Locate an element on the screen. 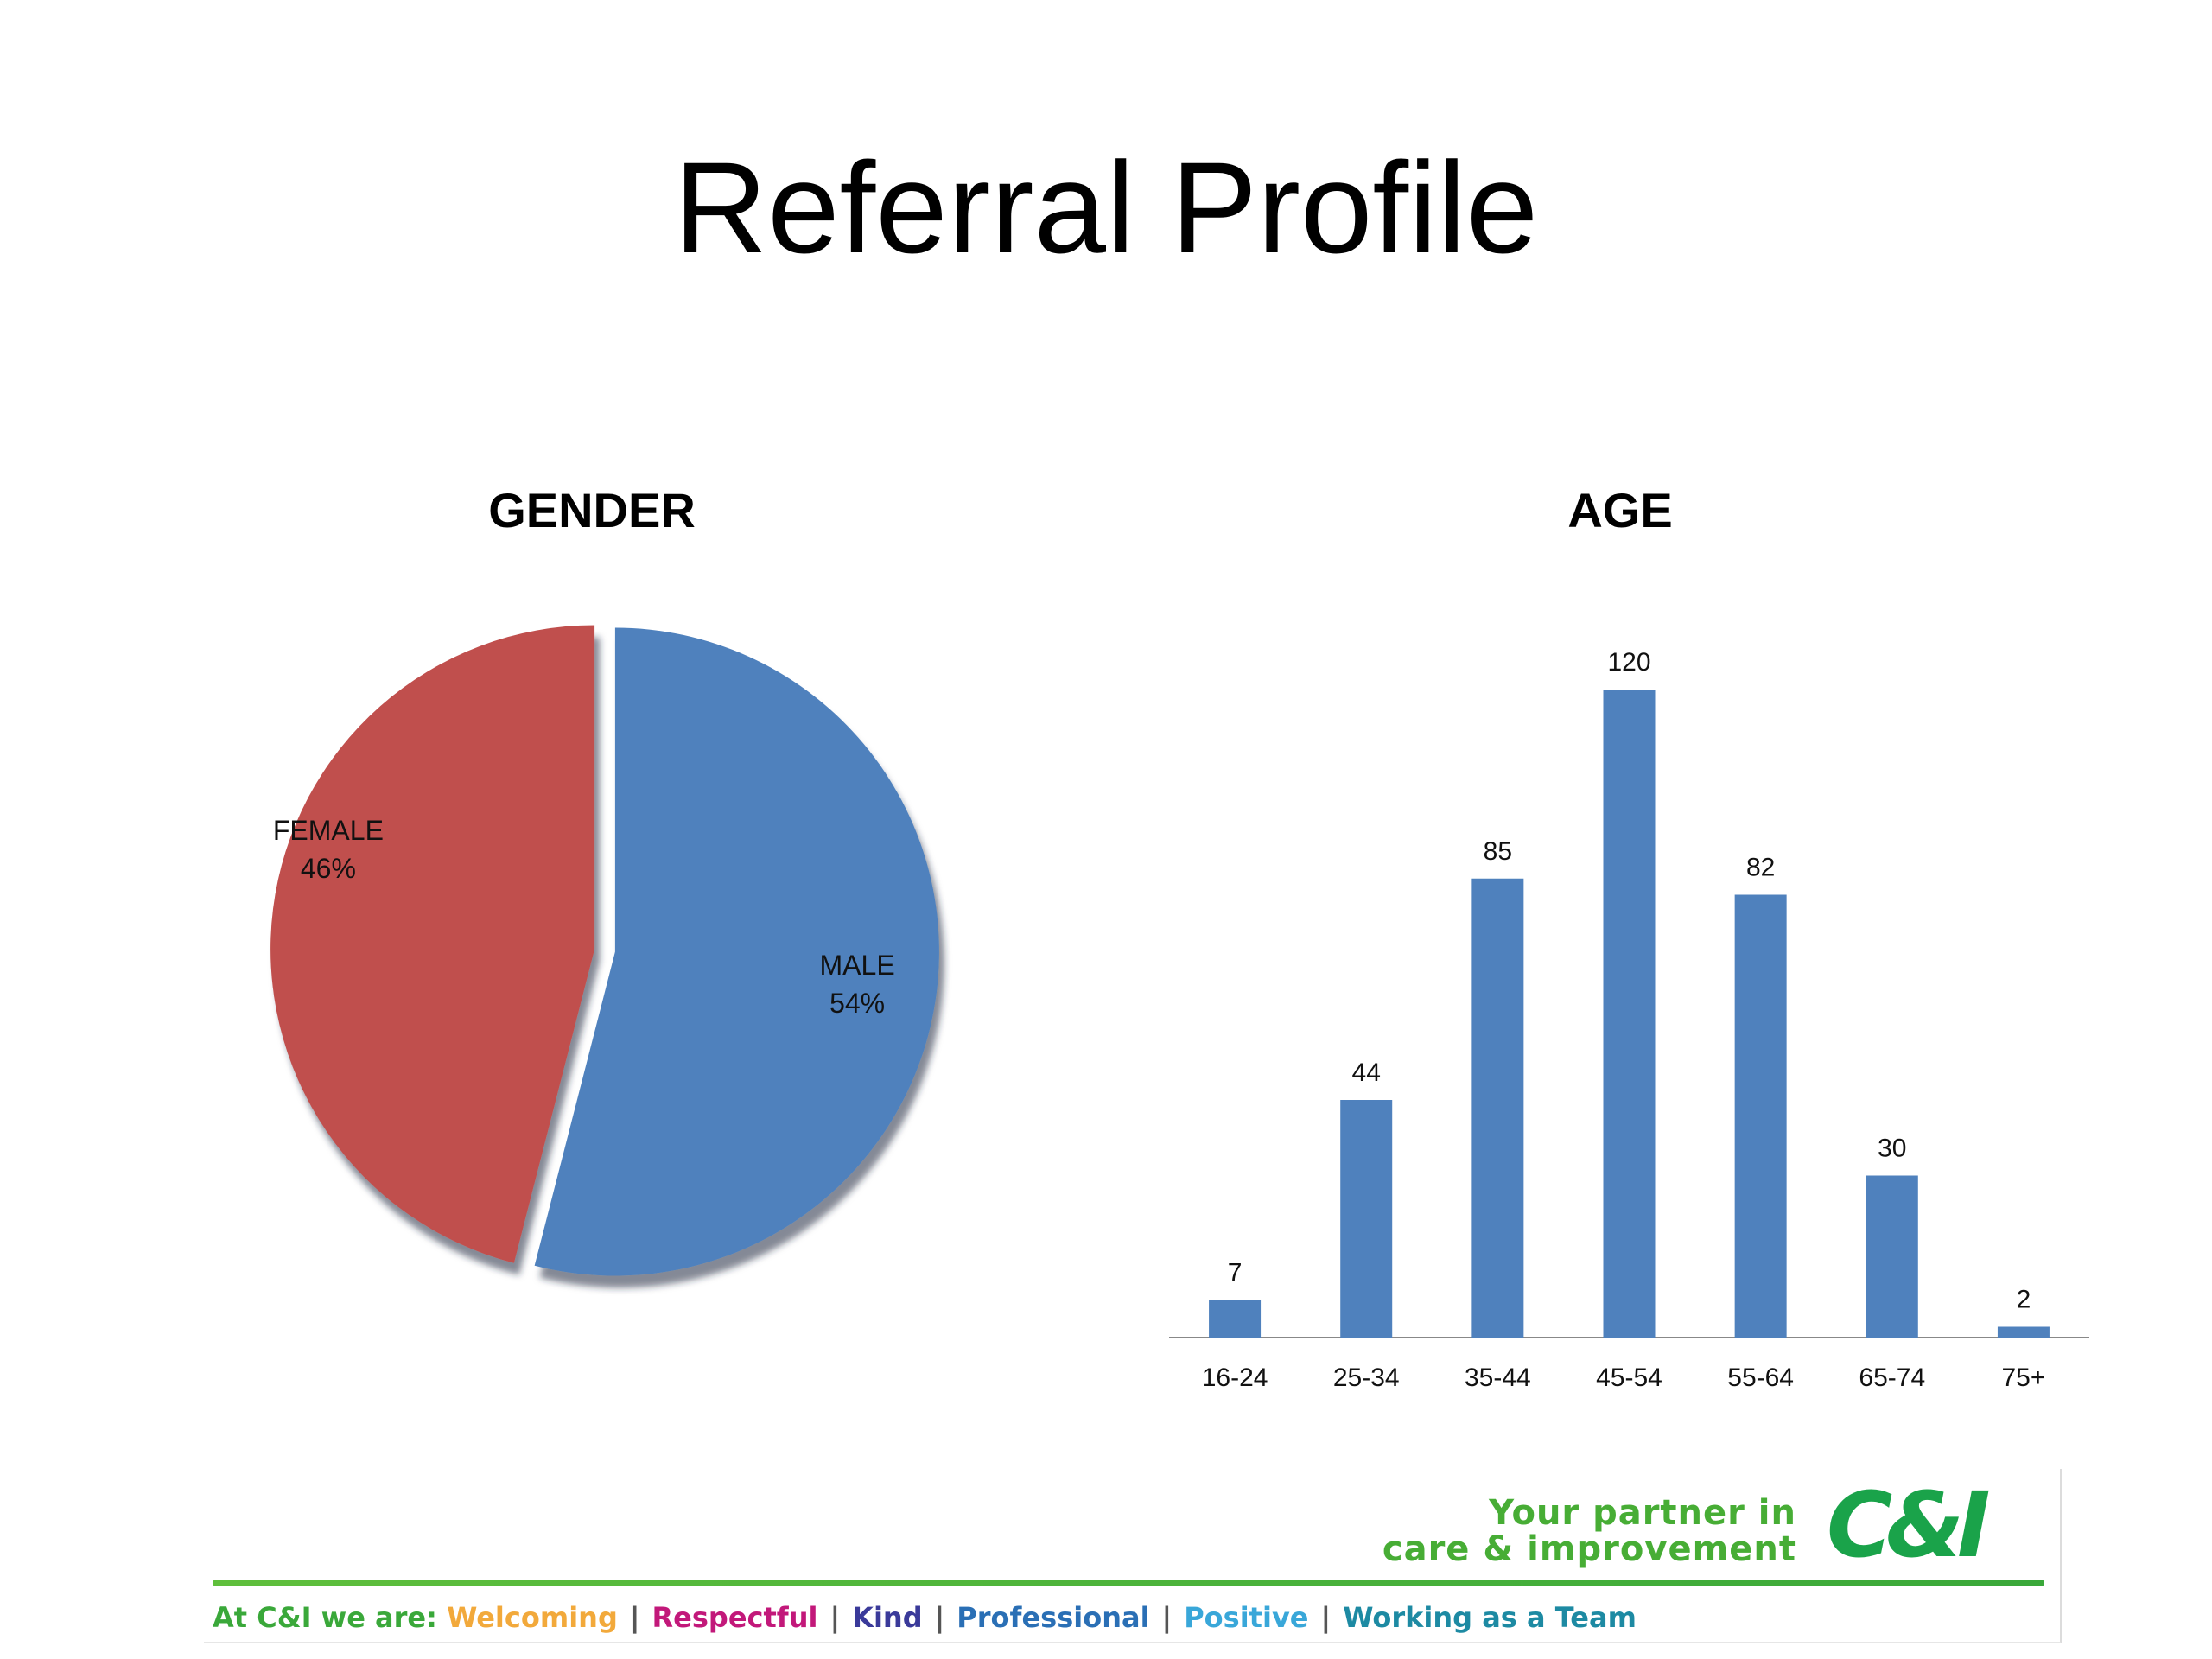 This screenshot has width=2212, height=1659. bar-value-label: 44 is located at coordinates (1366, 1072).